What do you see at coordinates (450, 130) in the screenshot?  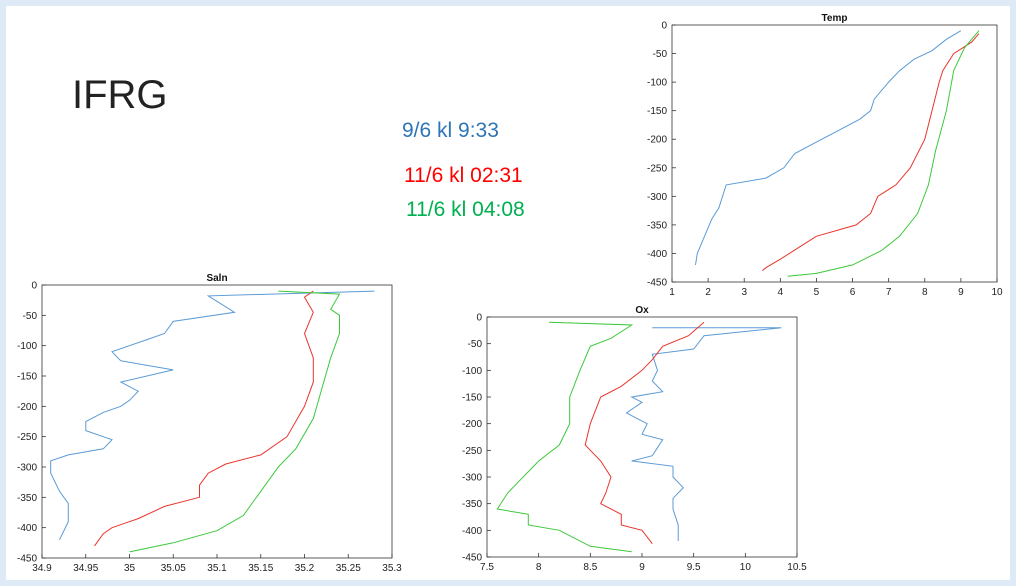 I see `legend-label: 9/6 kl 9:33` at bounding box center [450, 130].